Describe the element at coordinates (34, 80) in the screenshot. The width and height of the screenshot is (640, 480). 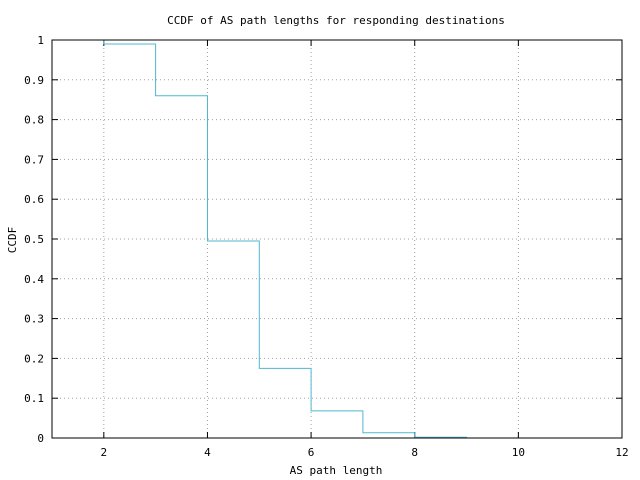
I see `y-tick-label: 0.9` at that location.